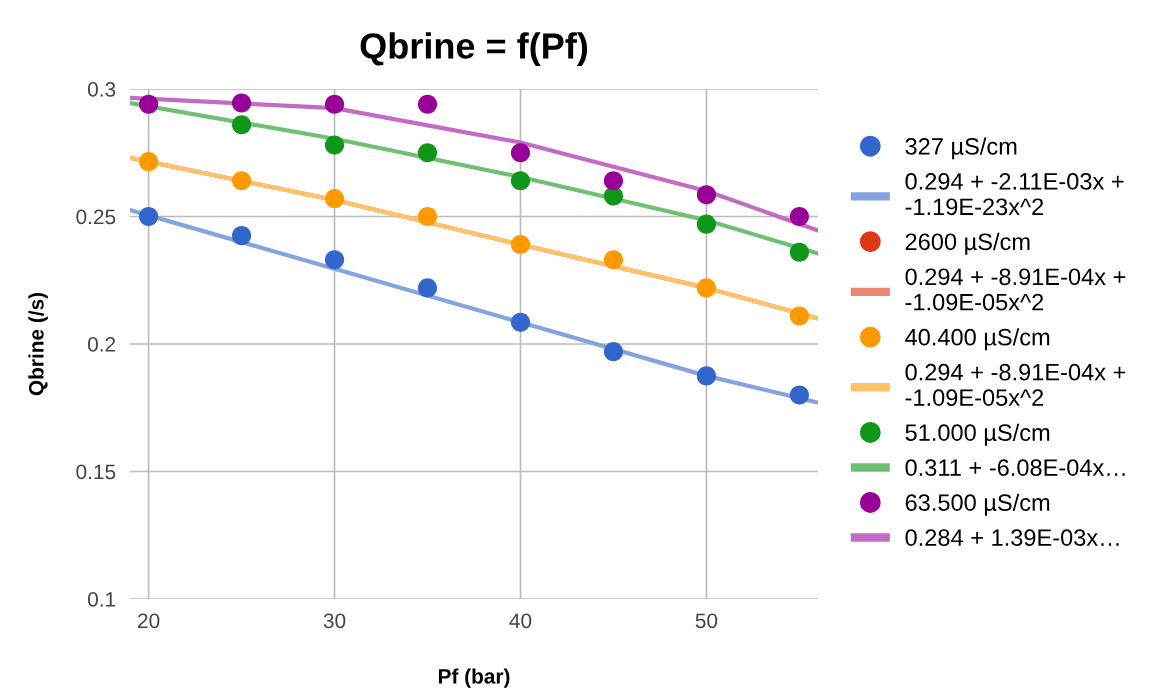  I want to click on legend-label: 0.294 + -2.11E-03x + -1.19E-23x^2, so click(1014, 194).